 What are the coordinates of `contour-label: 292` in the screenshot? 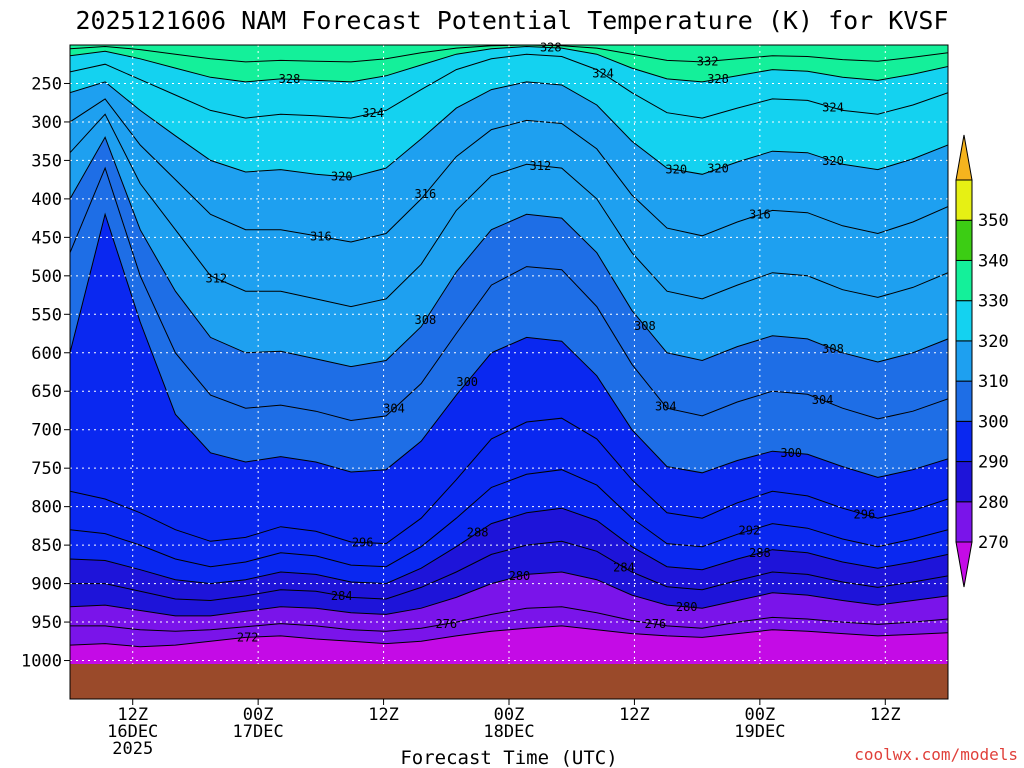 It's located at (750, 531).